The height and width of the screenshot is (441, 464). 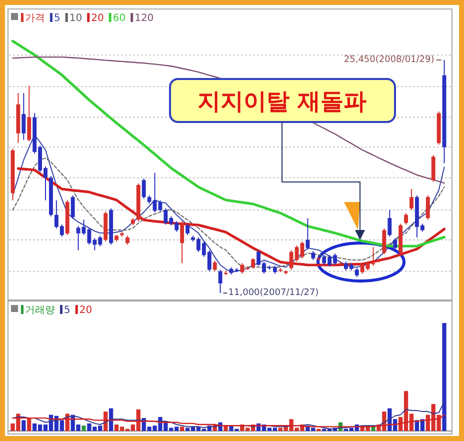 I want to click on legend-label: 60, so click(x=119, y=18).